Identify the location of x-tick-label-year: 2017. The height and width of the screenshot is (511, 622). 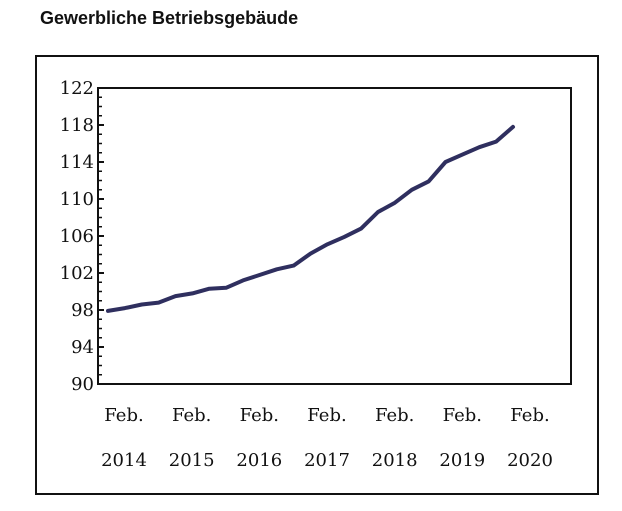
(327, 460).